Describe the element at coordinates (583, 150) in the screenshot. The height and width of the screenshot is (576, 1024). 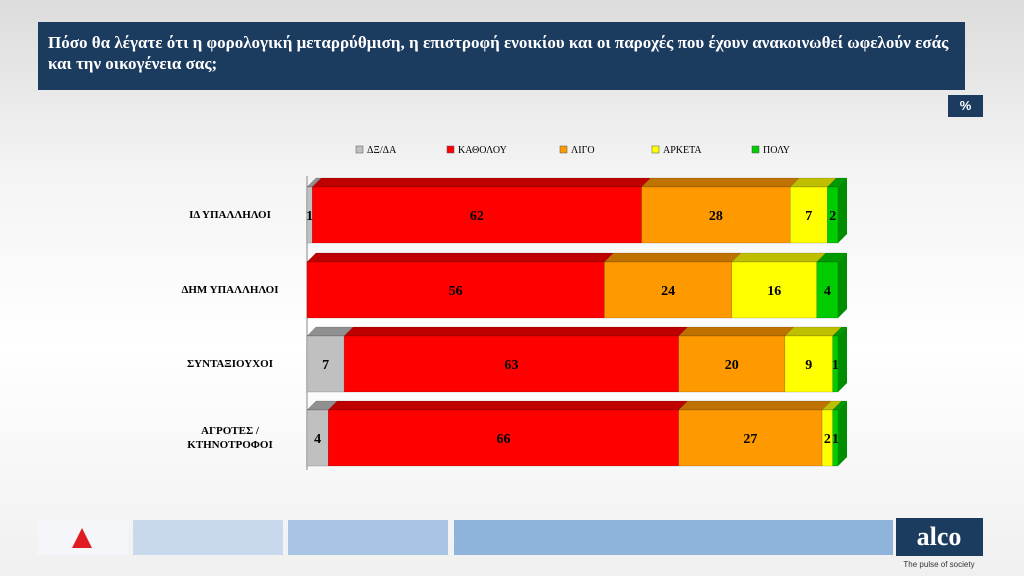
I see `legend-label: ΛΙΓΟ` at that location.